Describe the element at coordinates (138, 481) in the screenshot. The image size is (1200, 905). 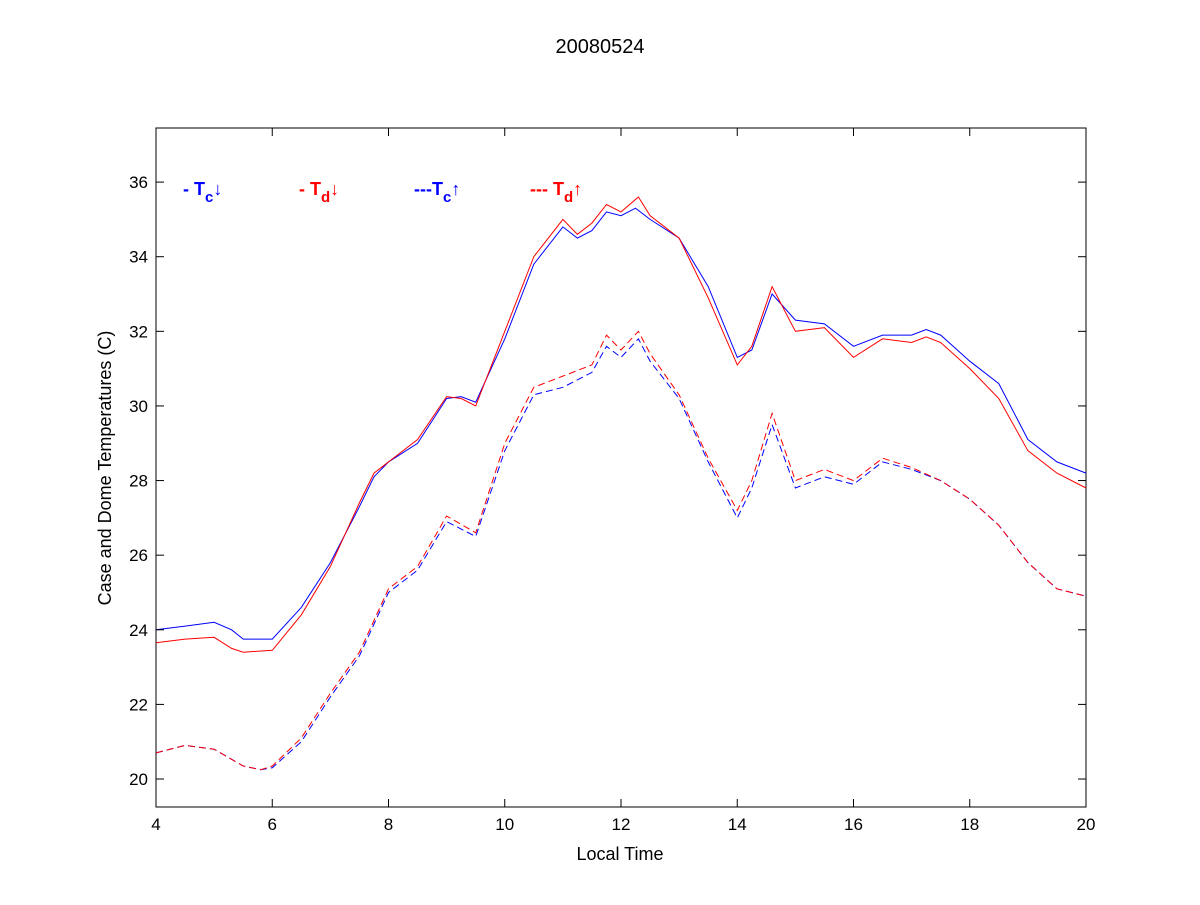
I see `y-tick-label: 28` at that location.